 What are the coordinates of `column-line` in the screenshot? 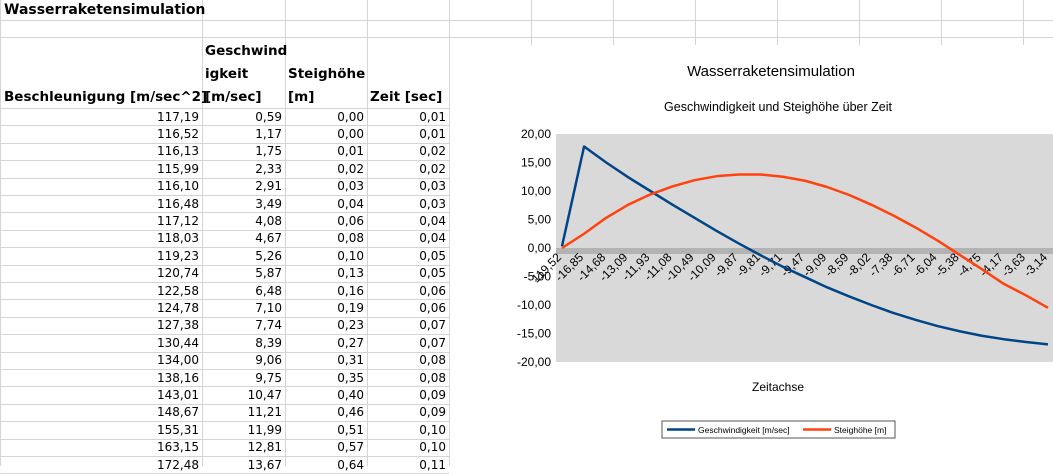 It's located at (285, 233).